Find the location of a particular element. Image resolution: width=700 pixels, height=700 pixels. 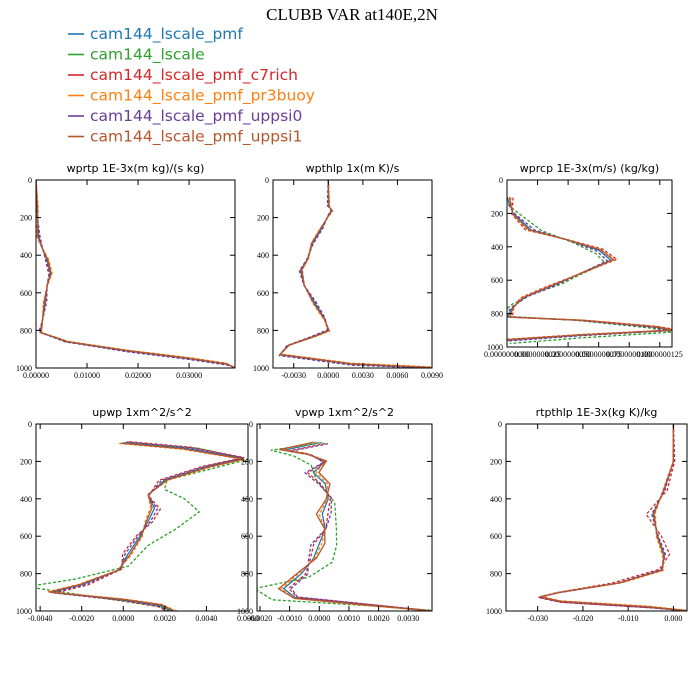

panel-title: wpthlp 1x(m K)/s is located at coordinates (353, 168).